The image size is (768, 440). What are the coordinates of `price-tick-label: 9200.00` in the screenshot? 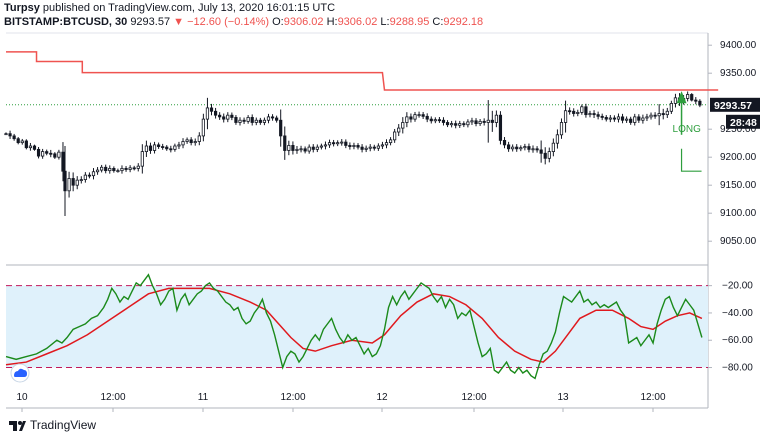 It's located at (738, 157).